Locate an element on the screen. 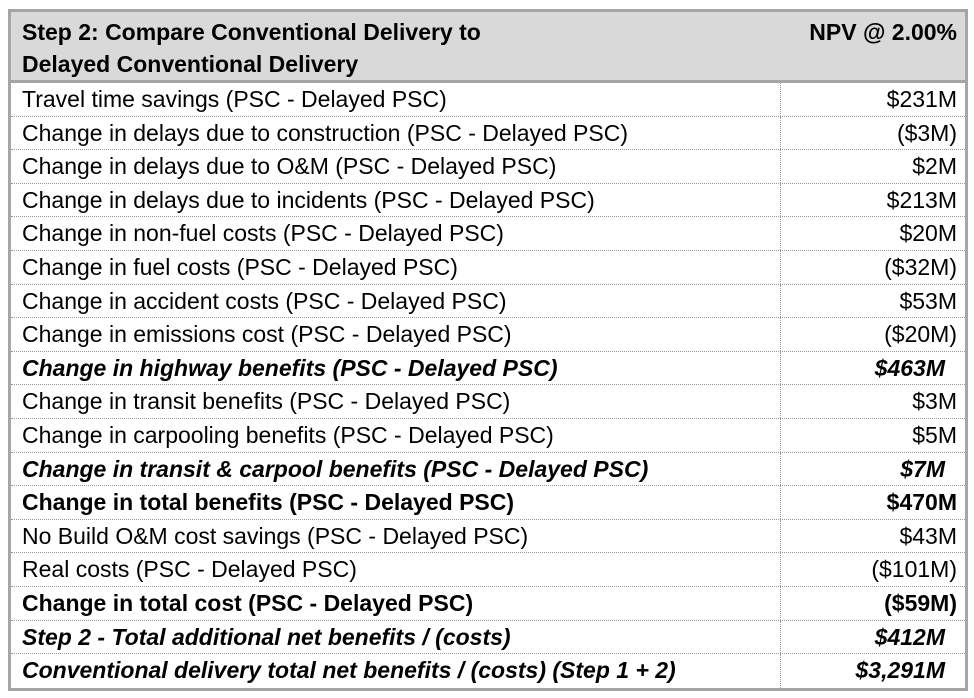 The image size is (974, 698). row-value: $5M is located at coordinates (934, 434).